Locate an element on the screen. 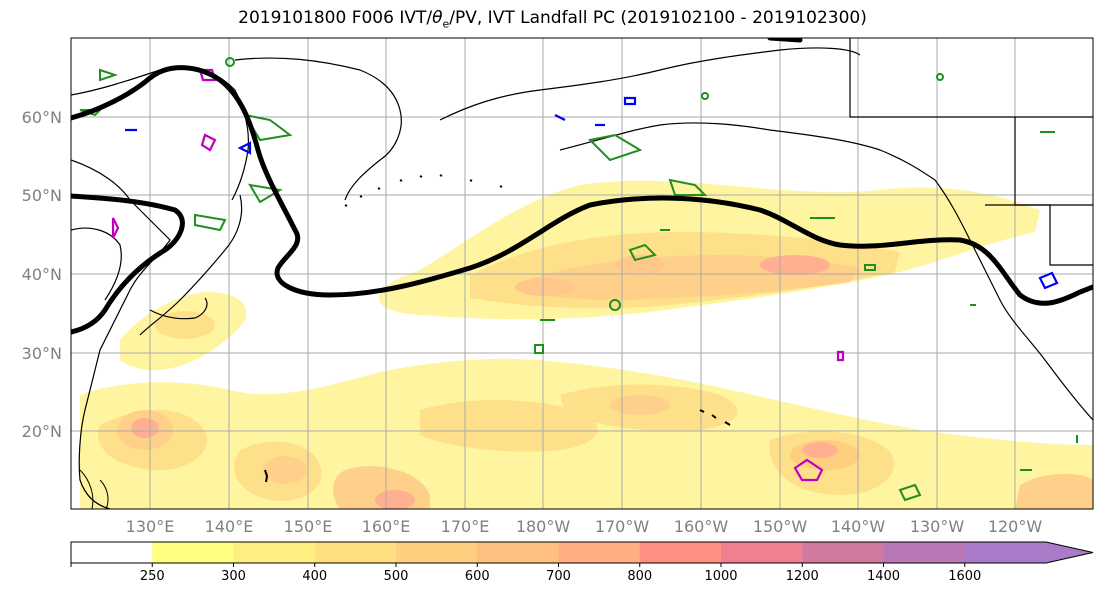 This screenshot has height=603, width=1105. lon-label: 160°E is located at coordinates (386, 526).